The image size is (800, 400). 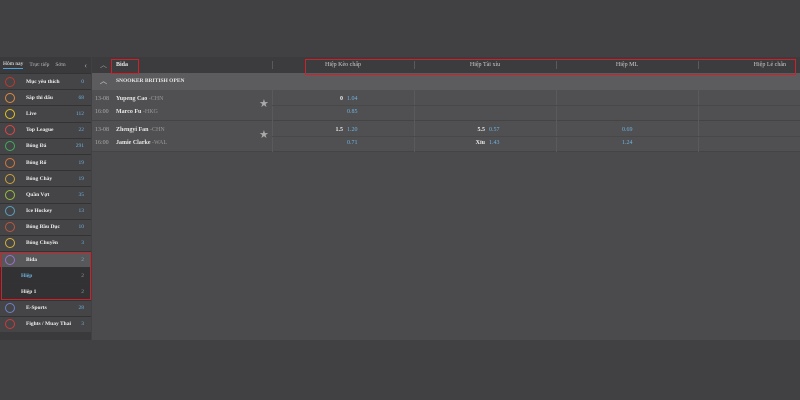 What do you see at coordinates (352, 143) in the screenshot?
I see `handicap-away-odds: 0.71` at bounding box center [352, 143].